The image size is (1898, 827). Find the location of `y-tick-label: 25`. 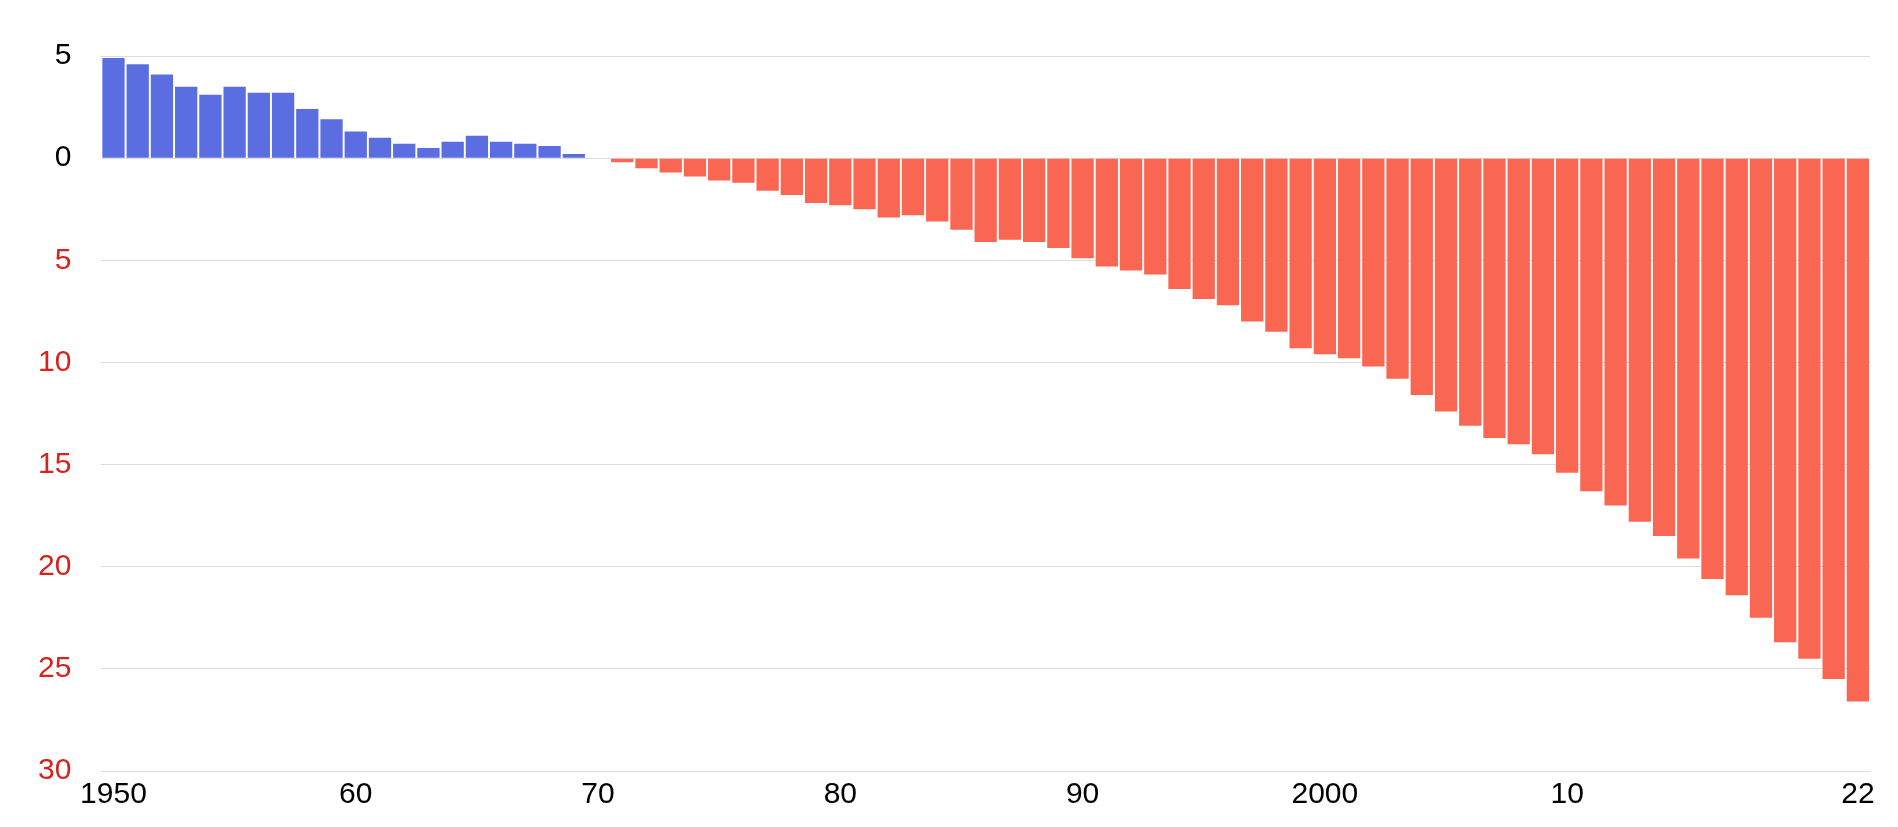

y-tick-label: 25 is located at coordinates (54, 667).